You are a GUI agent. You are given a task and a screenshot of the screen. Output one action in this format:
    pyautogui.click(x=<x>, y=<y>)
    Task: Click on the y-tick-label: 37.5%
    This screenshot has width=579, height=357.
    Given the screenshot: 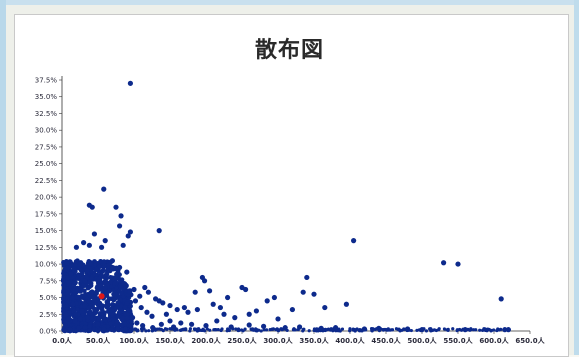 What is the action you would take?
    pyautogui.click(x=46, y=81)
    